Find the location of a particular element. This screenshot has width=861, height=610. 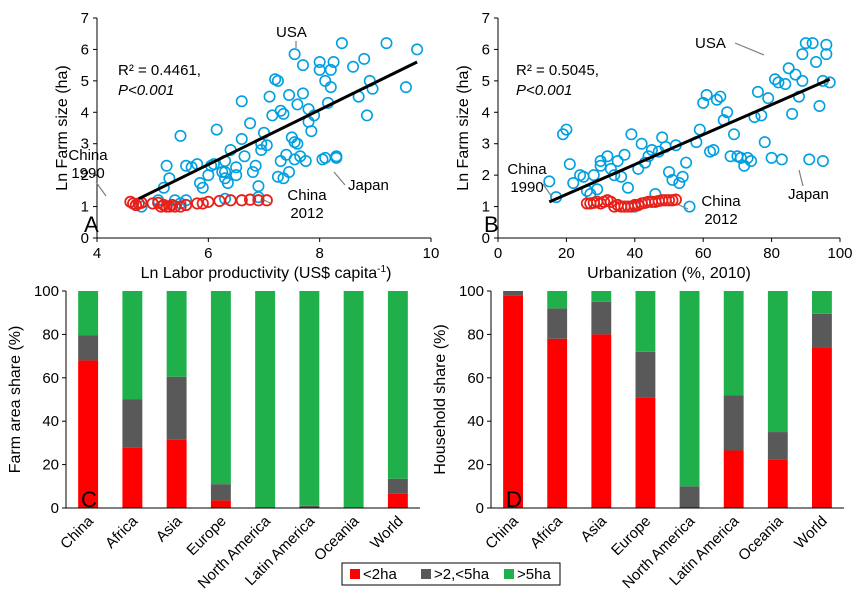

x-tick-label: 100 is located at coordinates (839, 253).